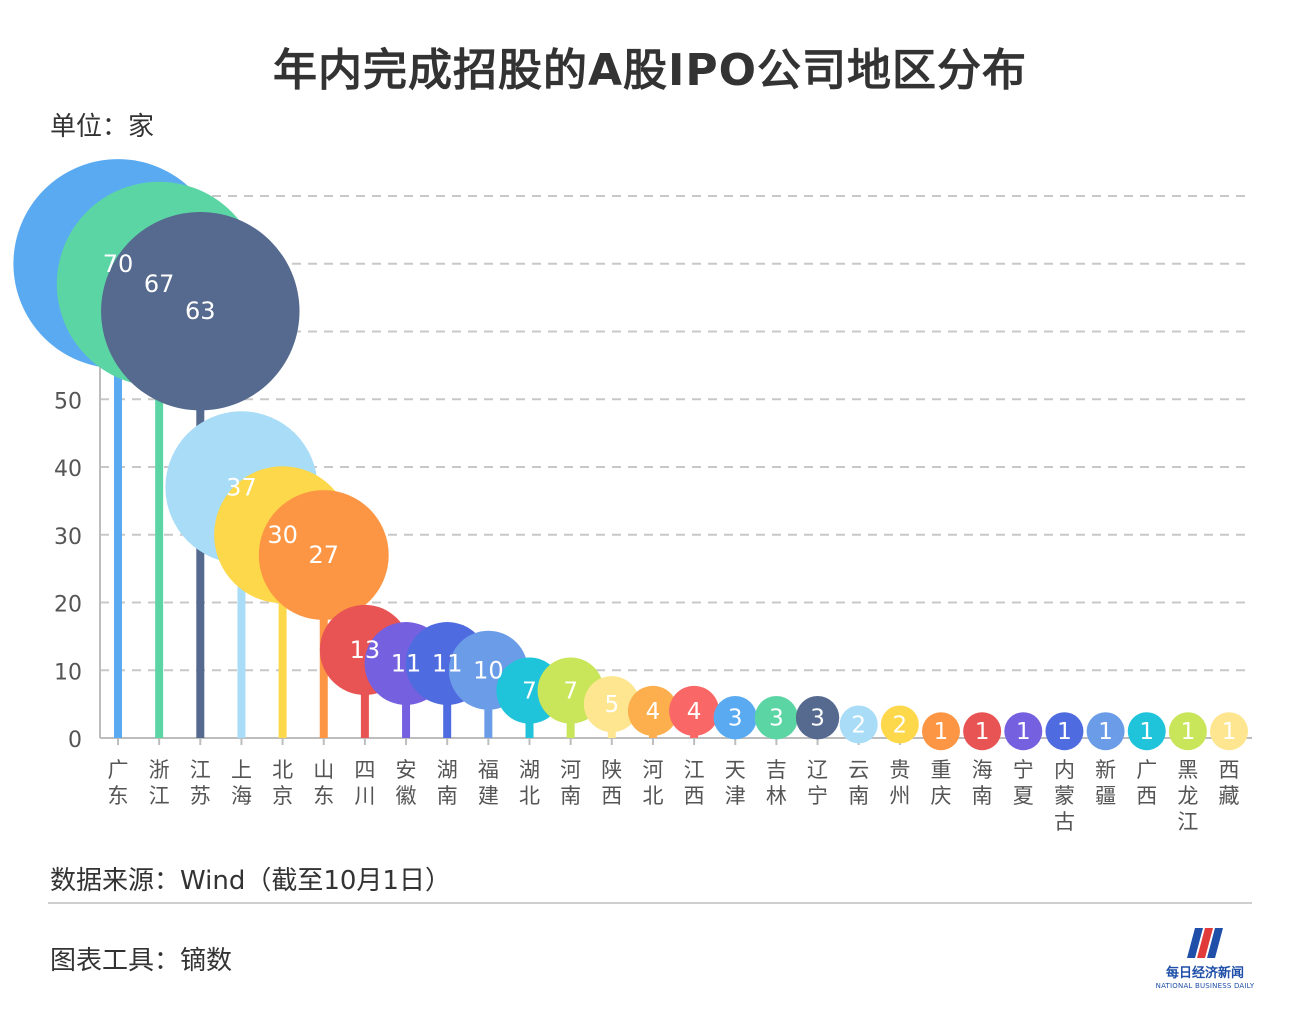 The height and width of the screenshot is (1020, 1300). Describe the element at coordinates (1064, 822) in the screenshot. I see `category-label: 古` at that location.